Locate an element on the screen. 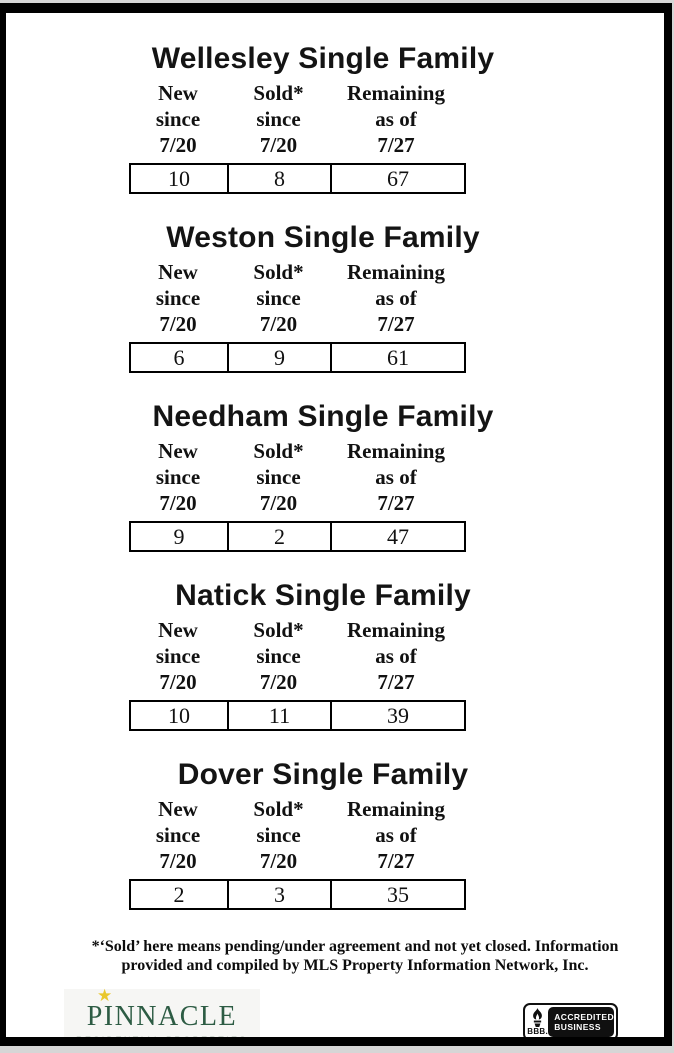  pinnacle-tagline: RESIDENTIAL PROPERTIES is located at coordinates (162, 1040).